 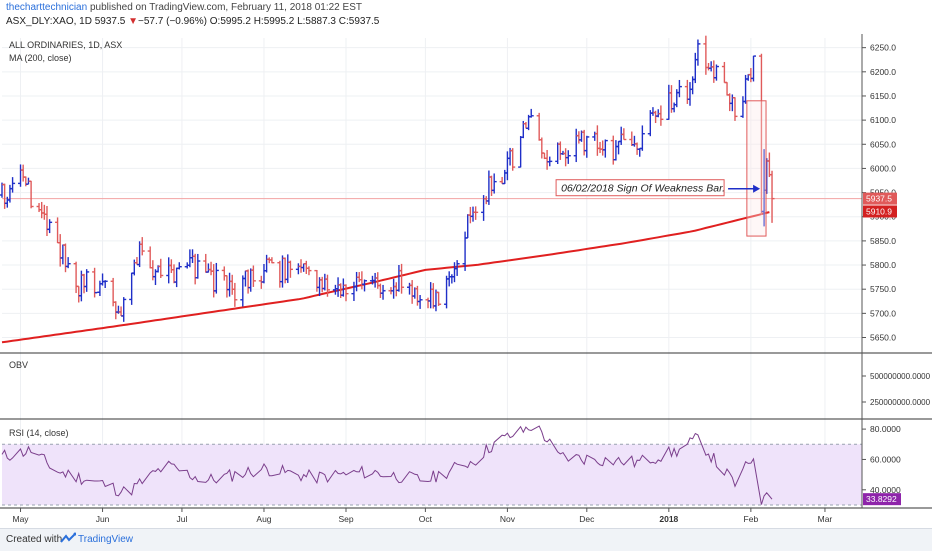 What do you see at coordinates (757, 188) in the screenshot?
I see `arrow-head-icon` at bounding box center [757, 188].